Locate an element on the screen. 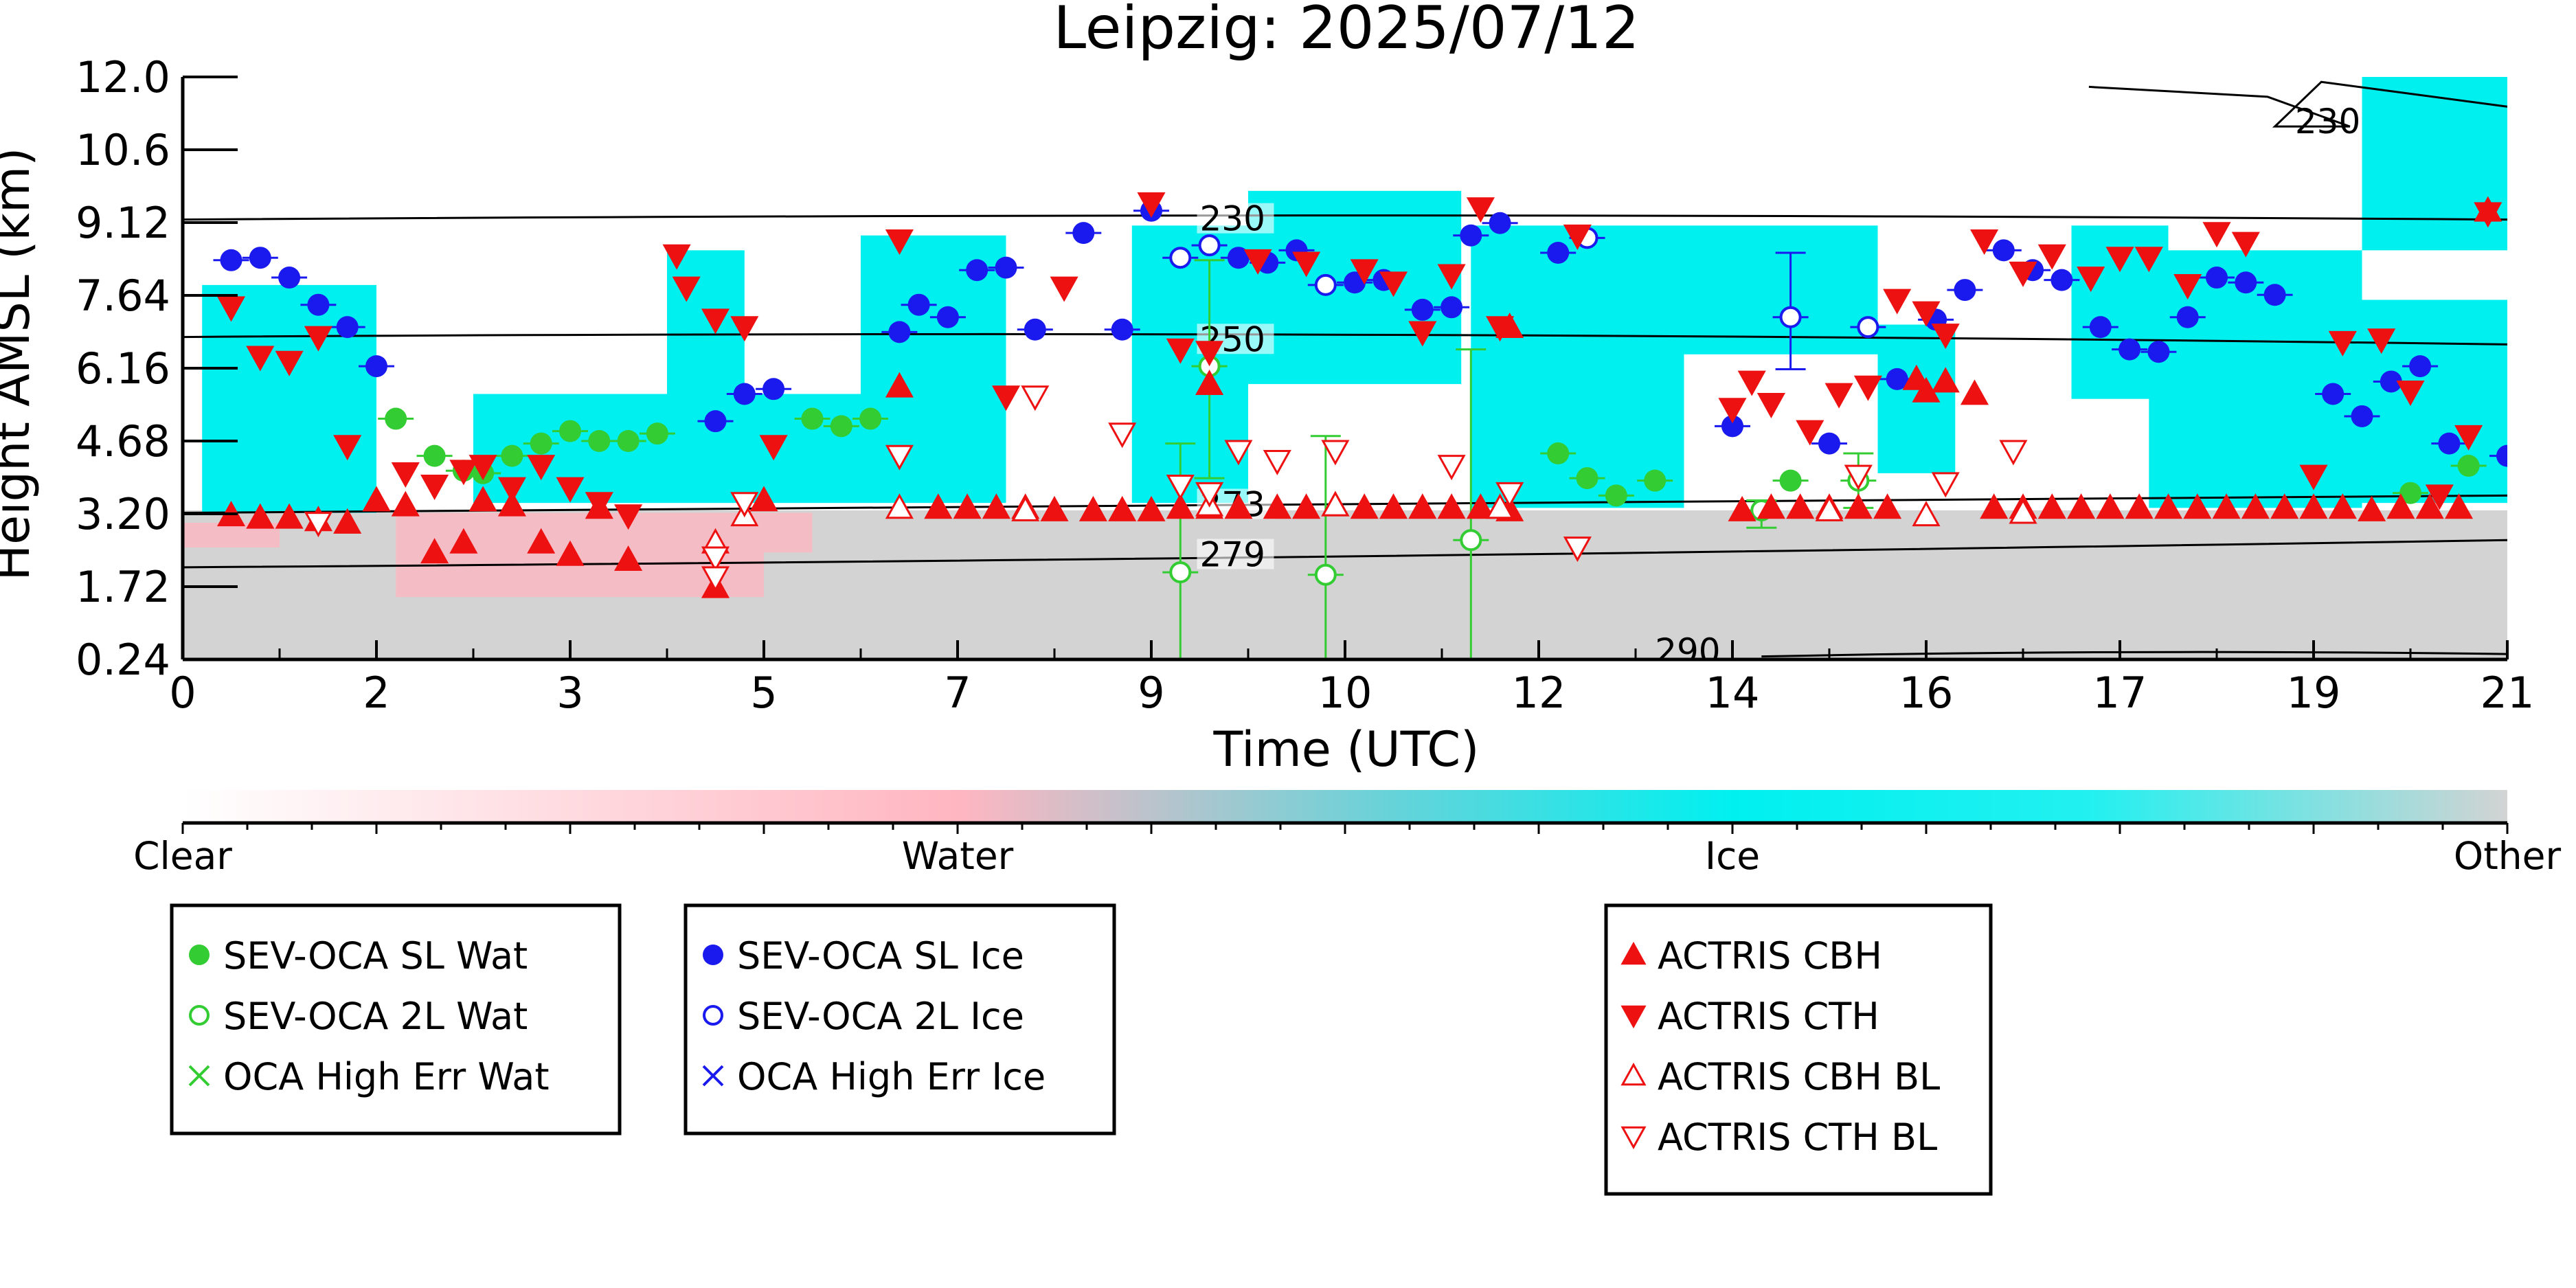 This screenshot has width=2576, height=1288. x-tick-label: 3 is located at coordinates (569, 693).